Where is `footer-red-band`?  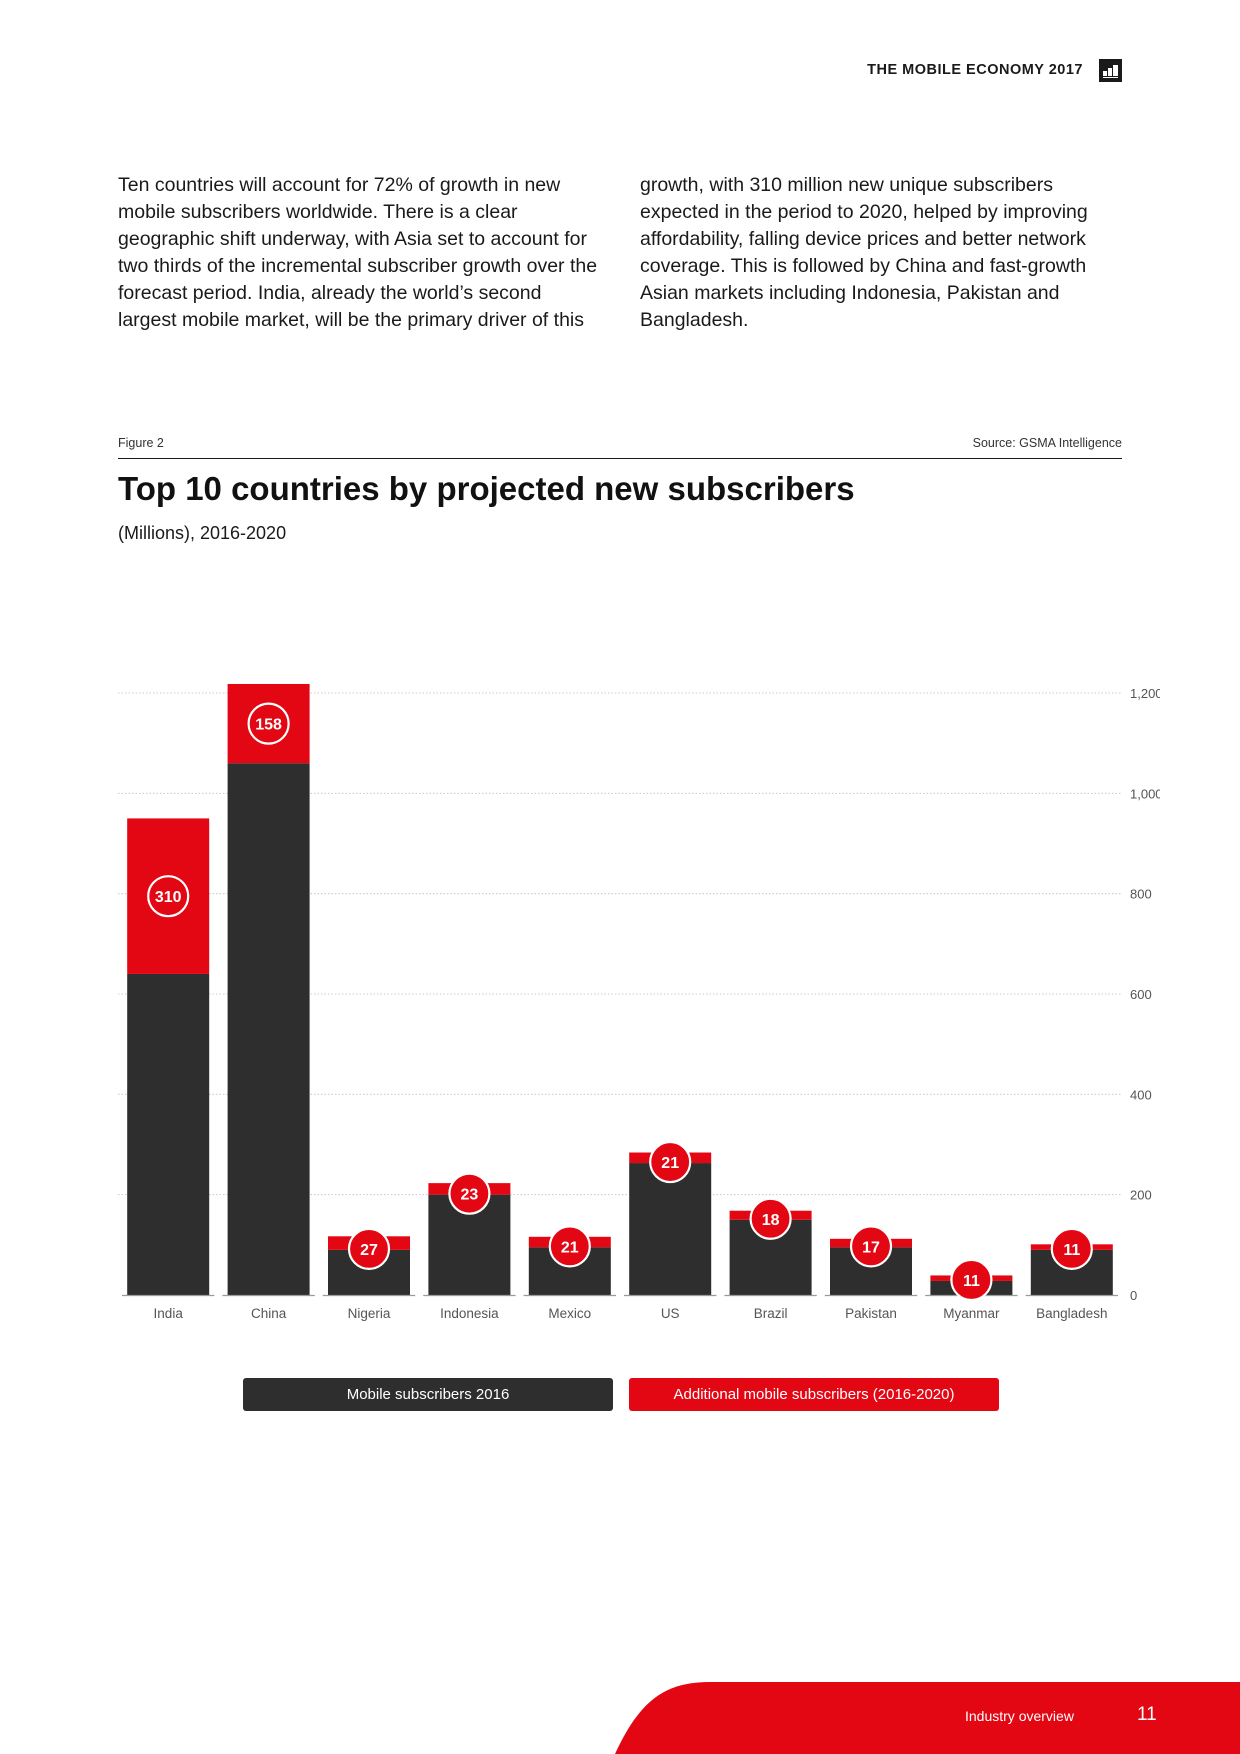
footer-red-band is located at coordinates (927, 1718).